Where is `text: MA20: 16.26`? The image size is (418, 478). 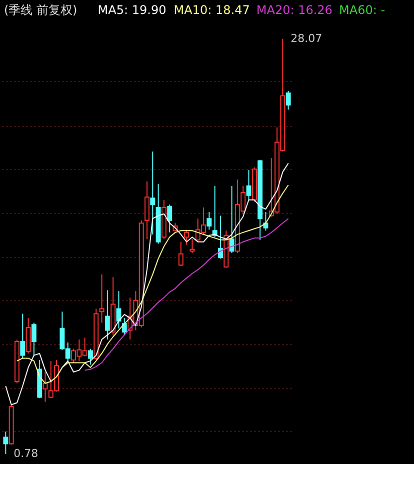
text: MA20: 16.26 is located at coordinates (294, 10).